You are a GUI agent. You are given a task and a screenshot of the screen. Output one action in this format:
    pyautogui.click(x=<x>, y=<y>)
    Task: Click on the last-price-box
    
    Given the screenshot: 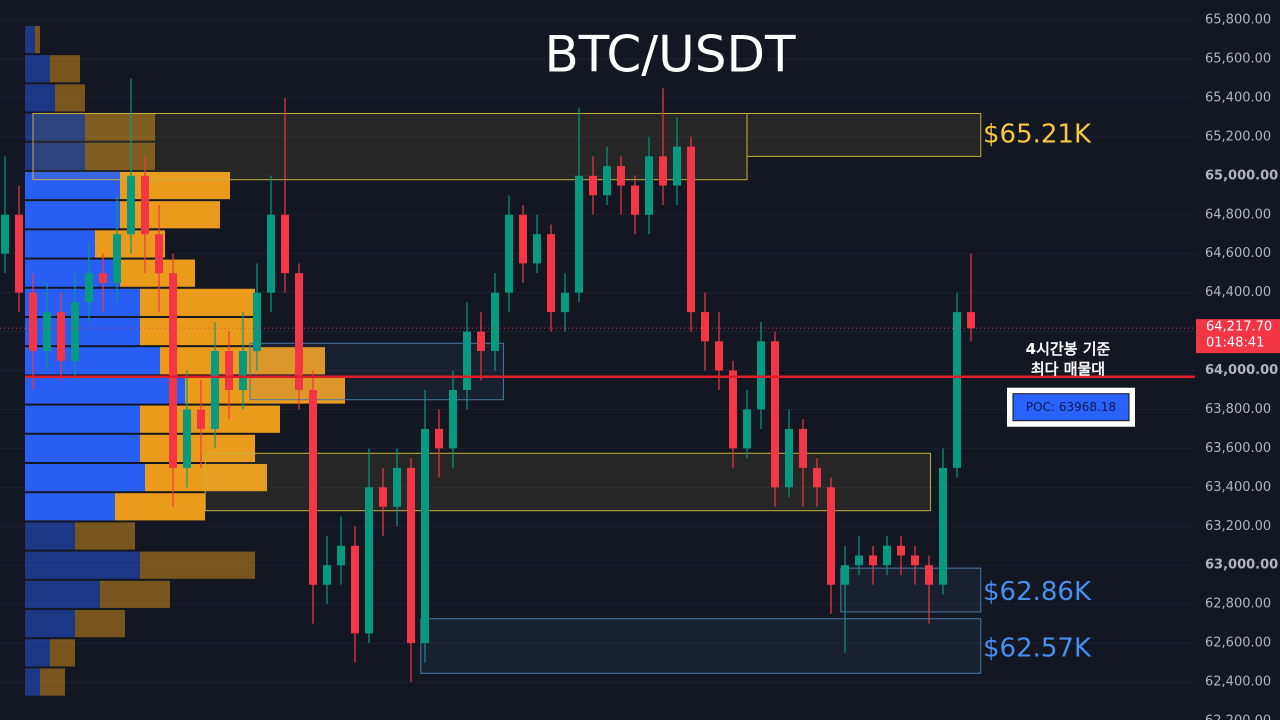 What is the action you would take?
    pyautogui.click(x=1238, y=336)
    